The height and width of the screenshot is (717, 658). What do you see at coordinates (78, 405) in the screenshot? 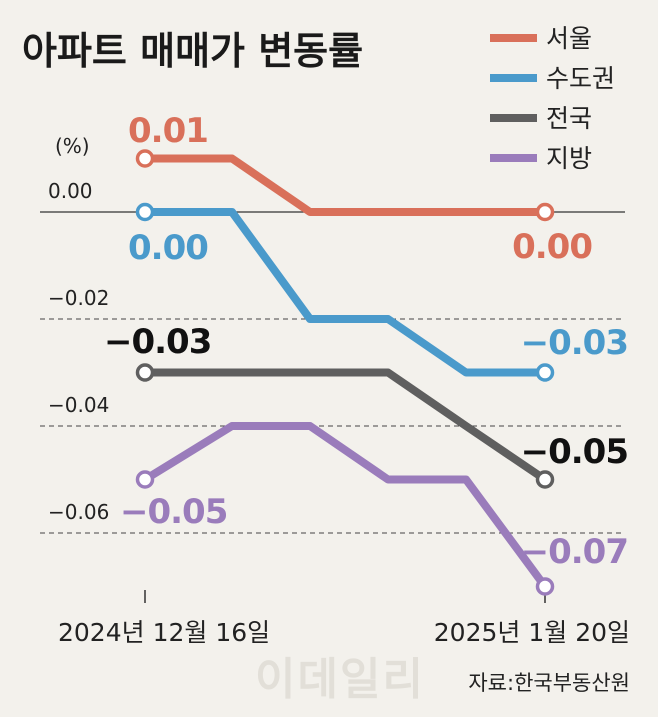
I see `y-tick-label-2: −0.04` at bounding box center [78, 405].